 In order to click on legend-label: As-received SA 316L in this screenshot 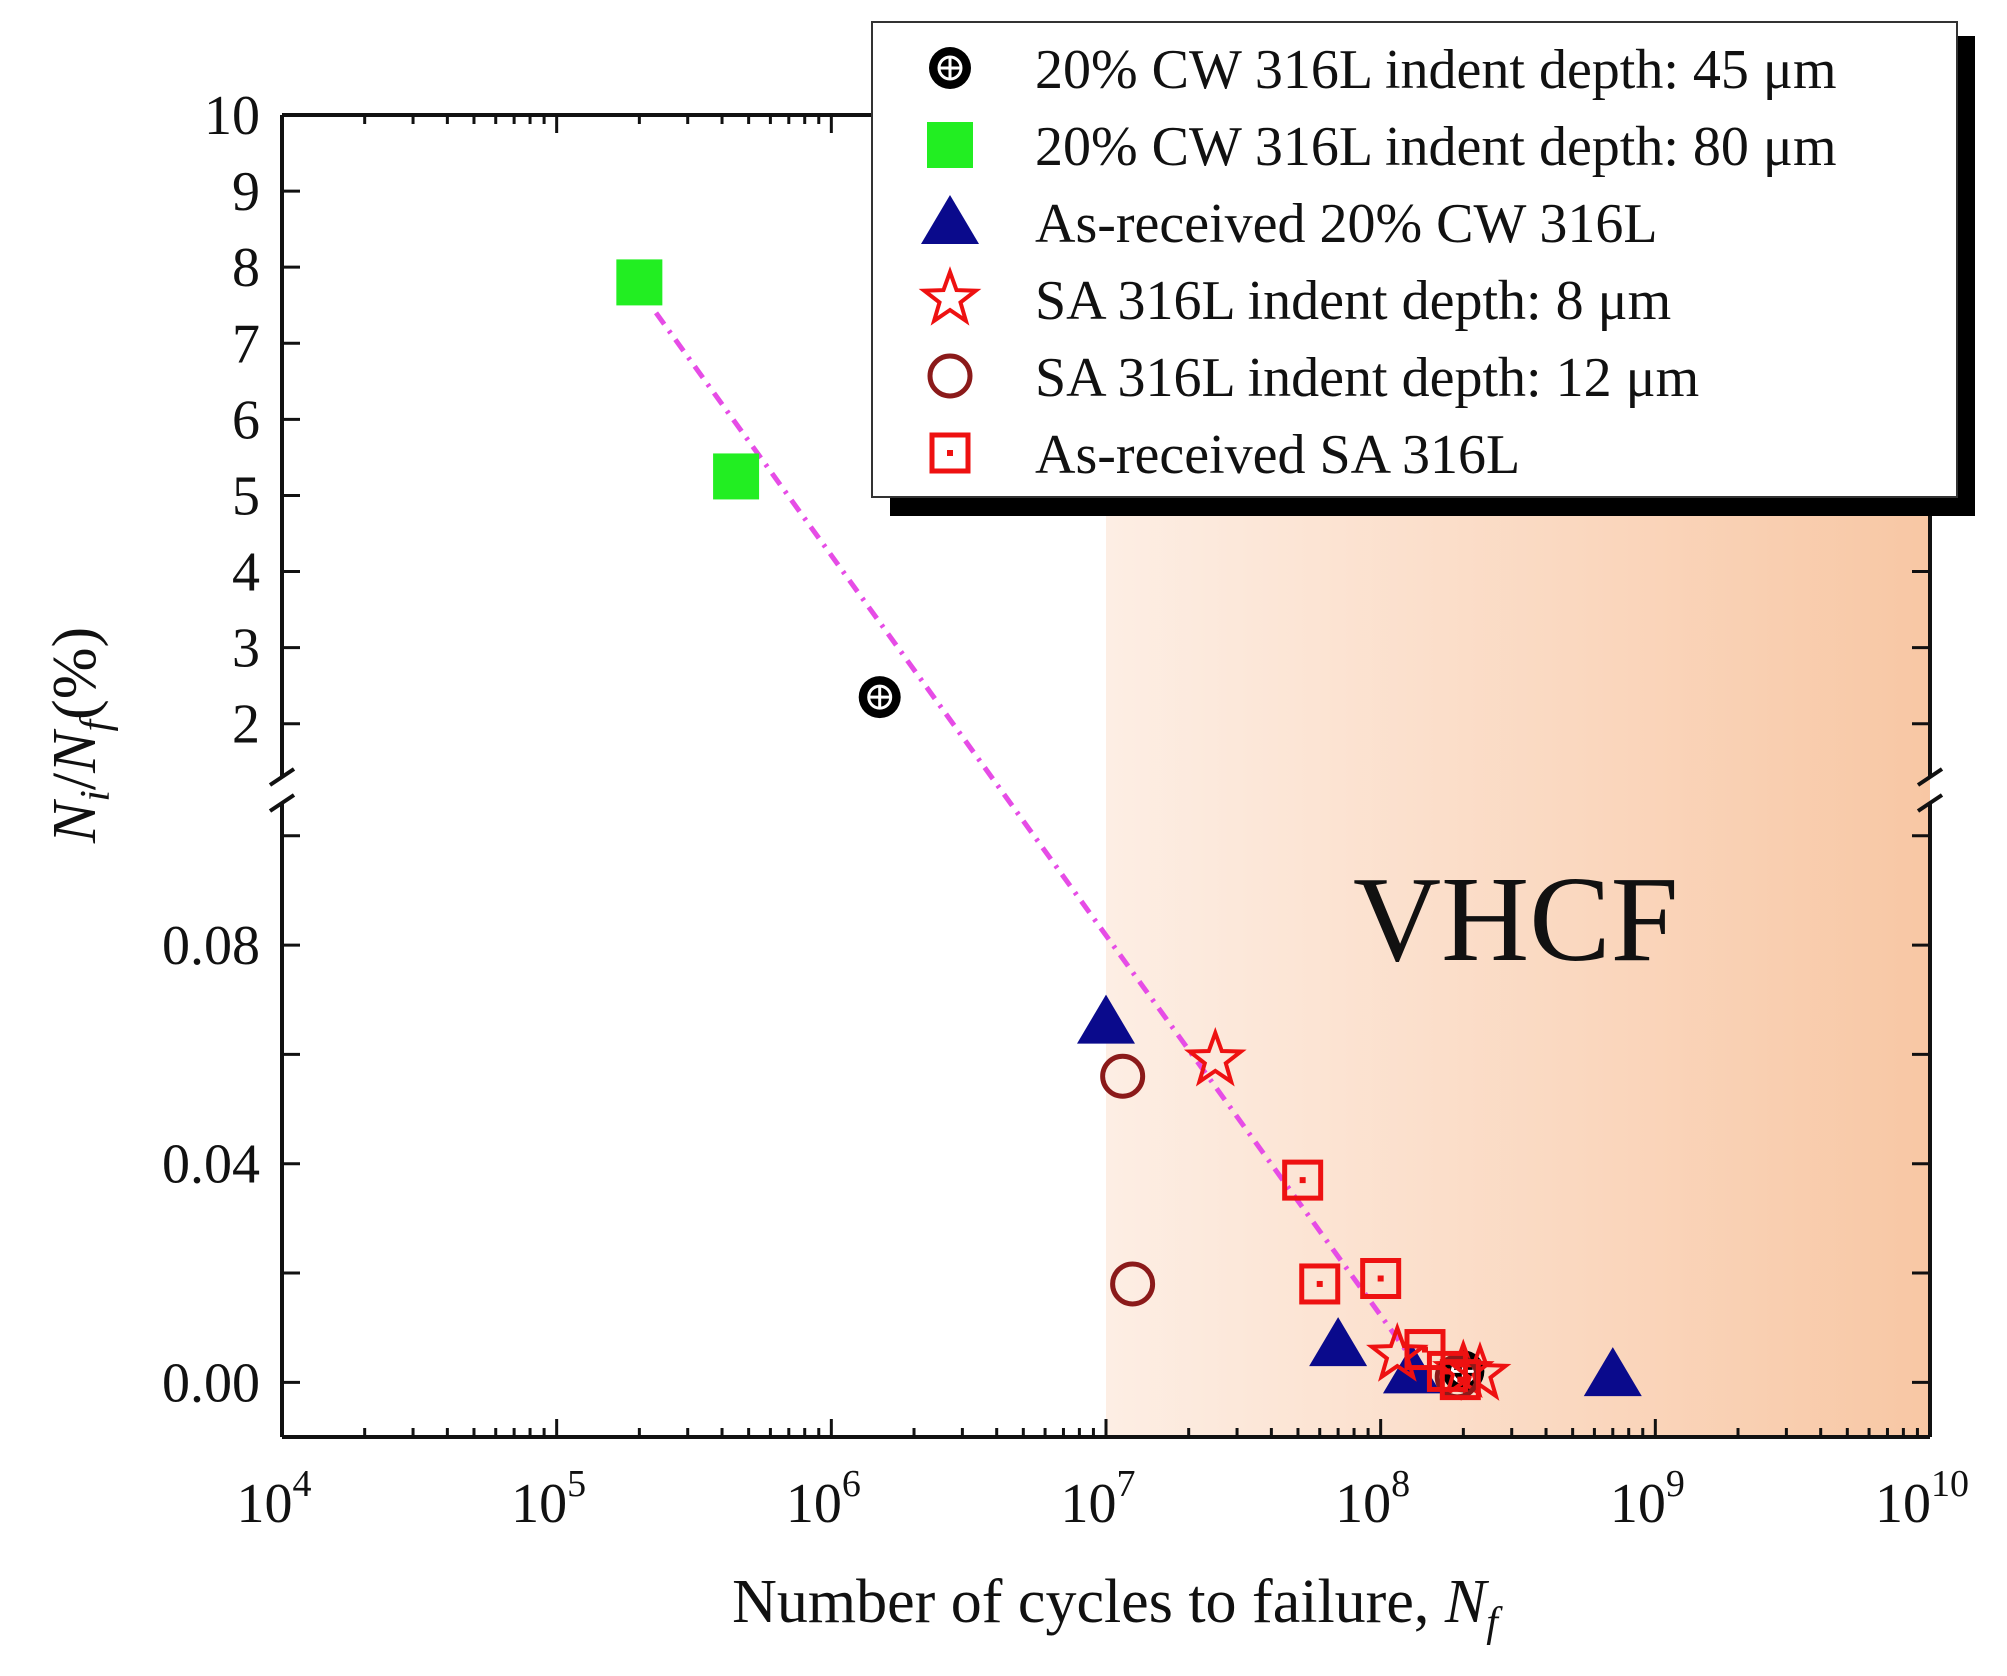, I will do `click(1277, 455)`.